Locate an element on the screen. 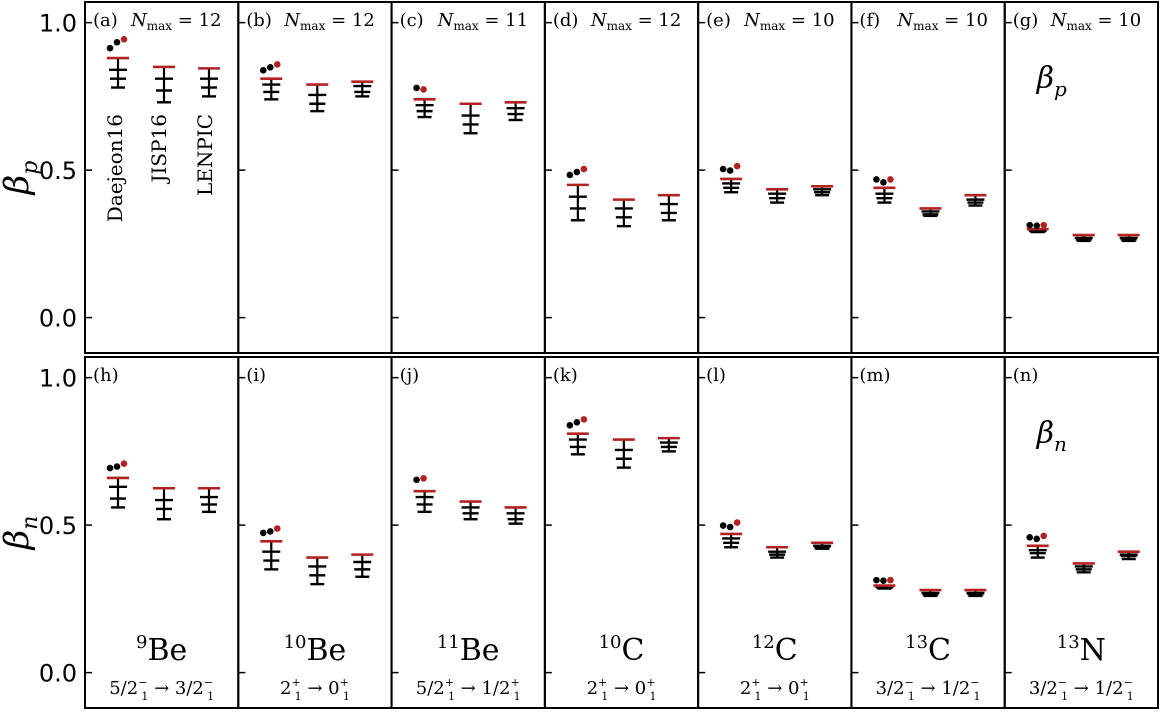 The height and width of the screenshot is (712, 1163). panel-label: (k) is located at coordinates (565, 375).